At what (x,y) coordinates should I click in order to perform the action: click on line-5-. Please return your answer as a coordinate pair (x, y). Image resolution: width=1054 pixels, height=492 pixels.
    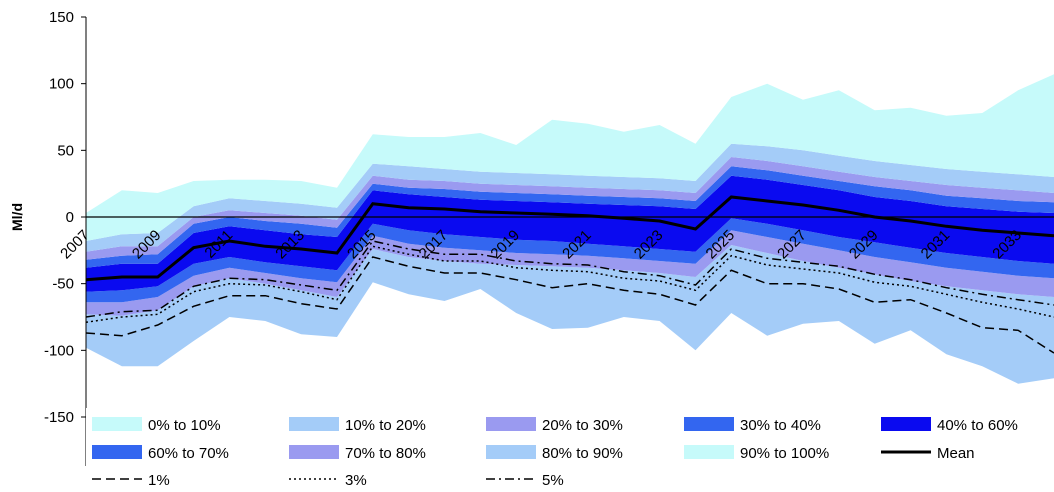
    Looking at the image, I should click on (569, 279).